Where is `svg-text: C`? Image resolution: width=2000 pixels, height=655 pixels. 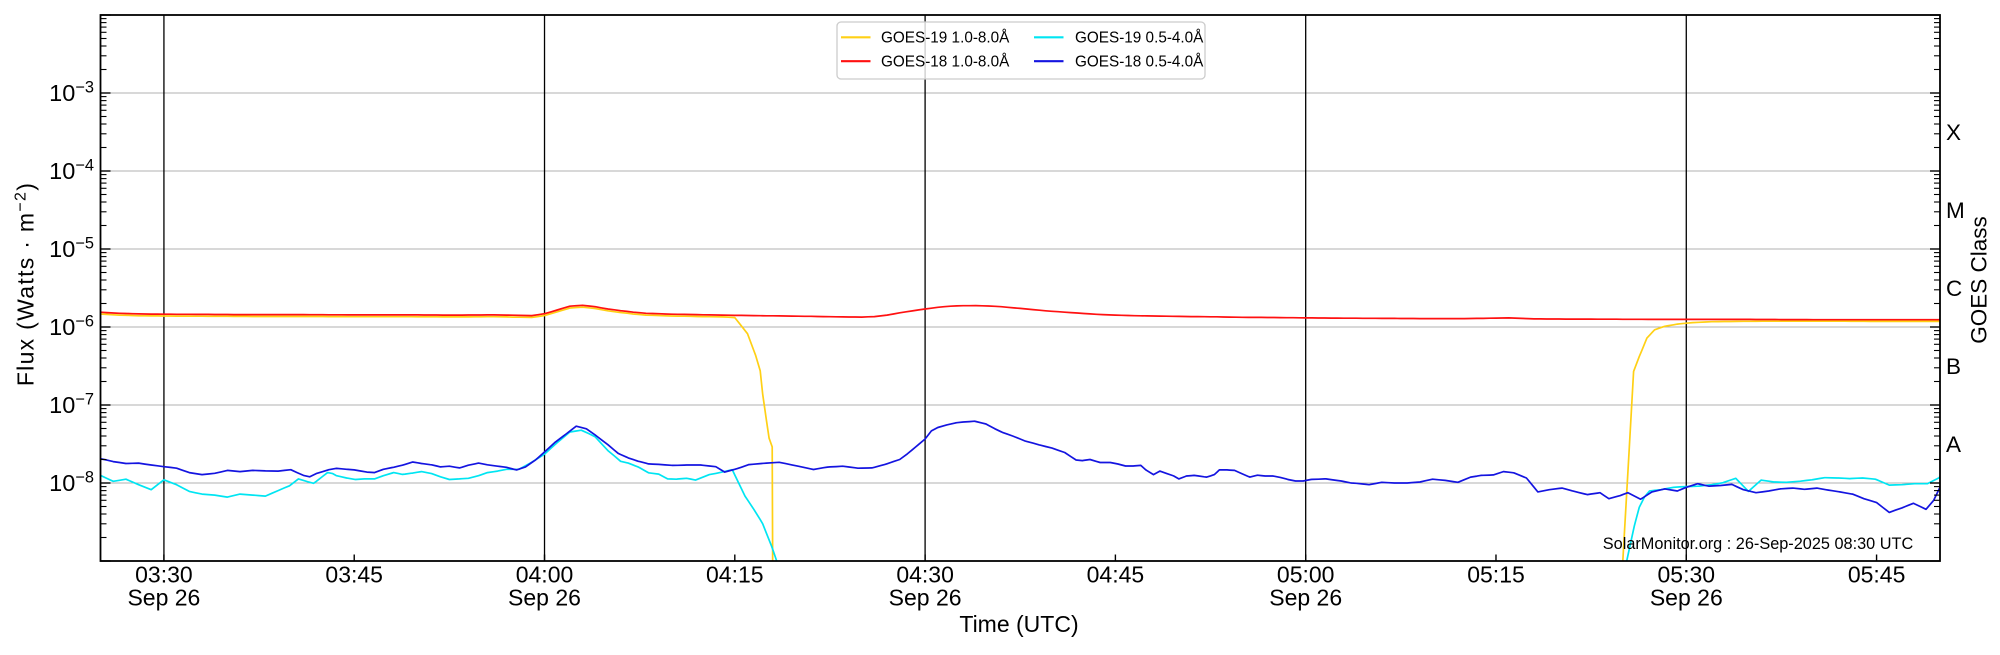
svg-text: C is located at coordinates (1954, 288).